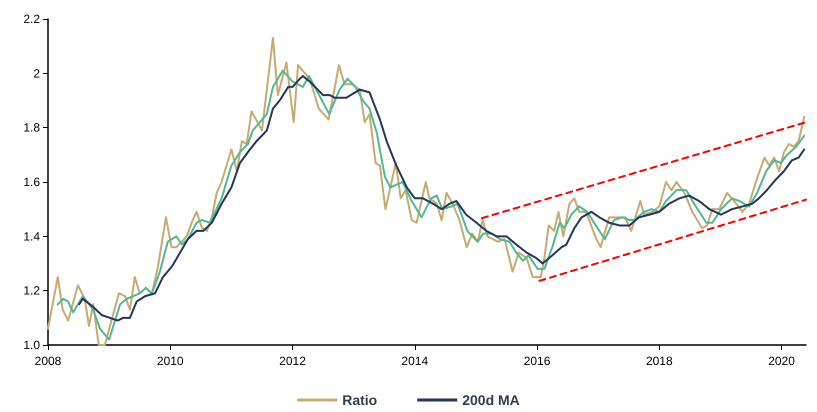 The image size is (817, 412). Describe the element at coordinates (292, 361) in the screenshot. I see `x-tick-label: 2012` at that location.